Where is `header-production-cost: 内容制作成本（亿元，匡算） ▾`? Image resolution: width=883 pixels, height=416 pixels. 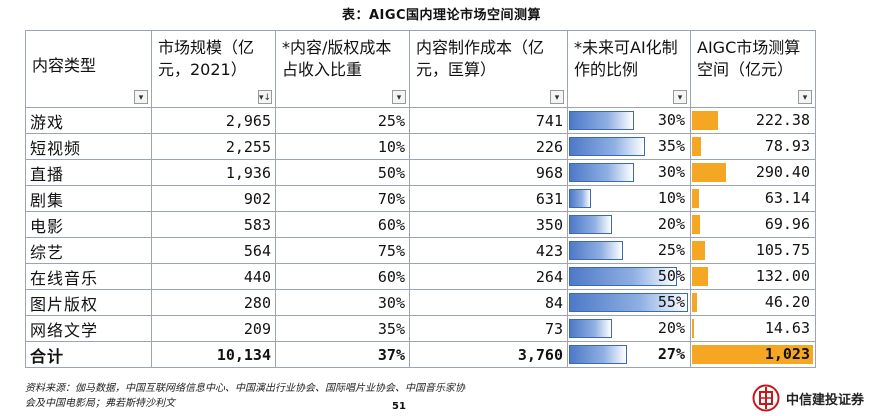 header-production-cost: 内容制作成本（亿元，匡算） ▾ is located at coordinates (488, 69).